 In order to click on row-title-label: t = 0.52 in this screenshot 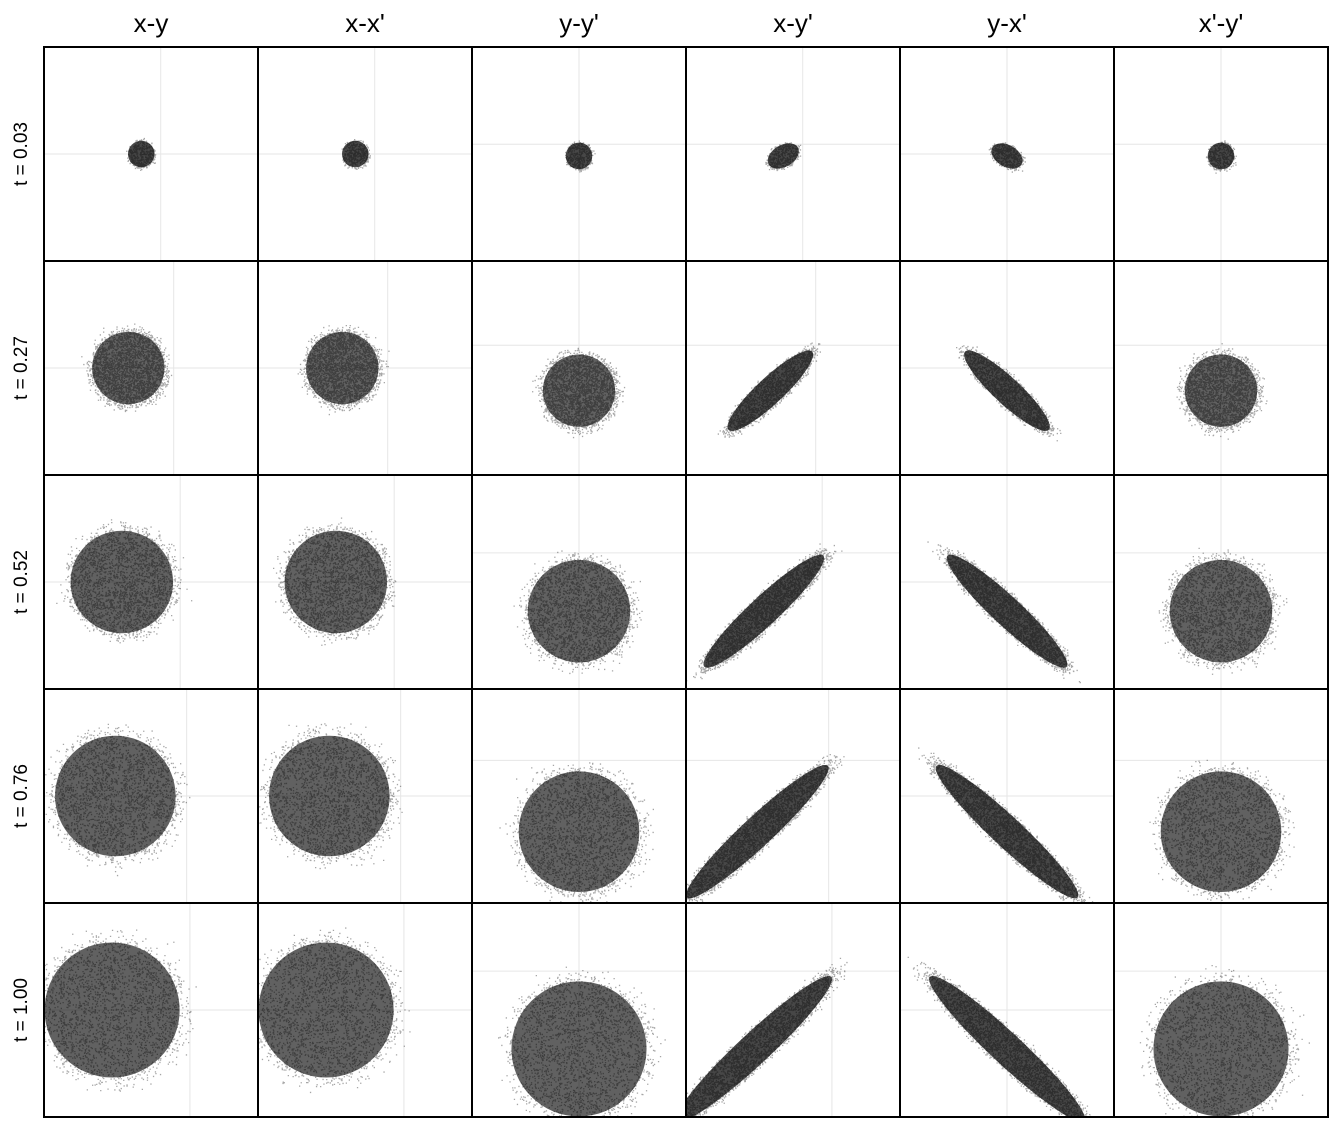, I will do `click(21, 582)`.